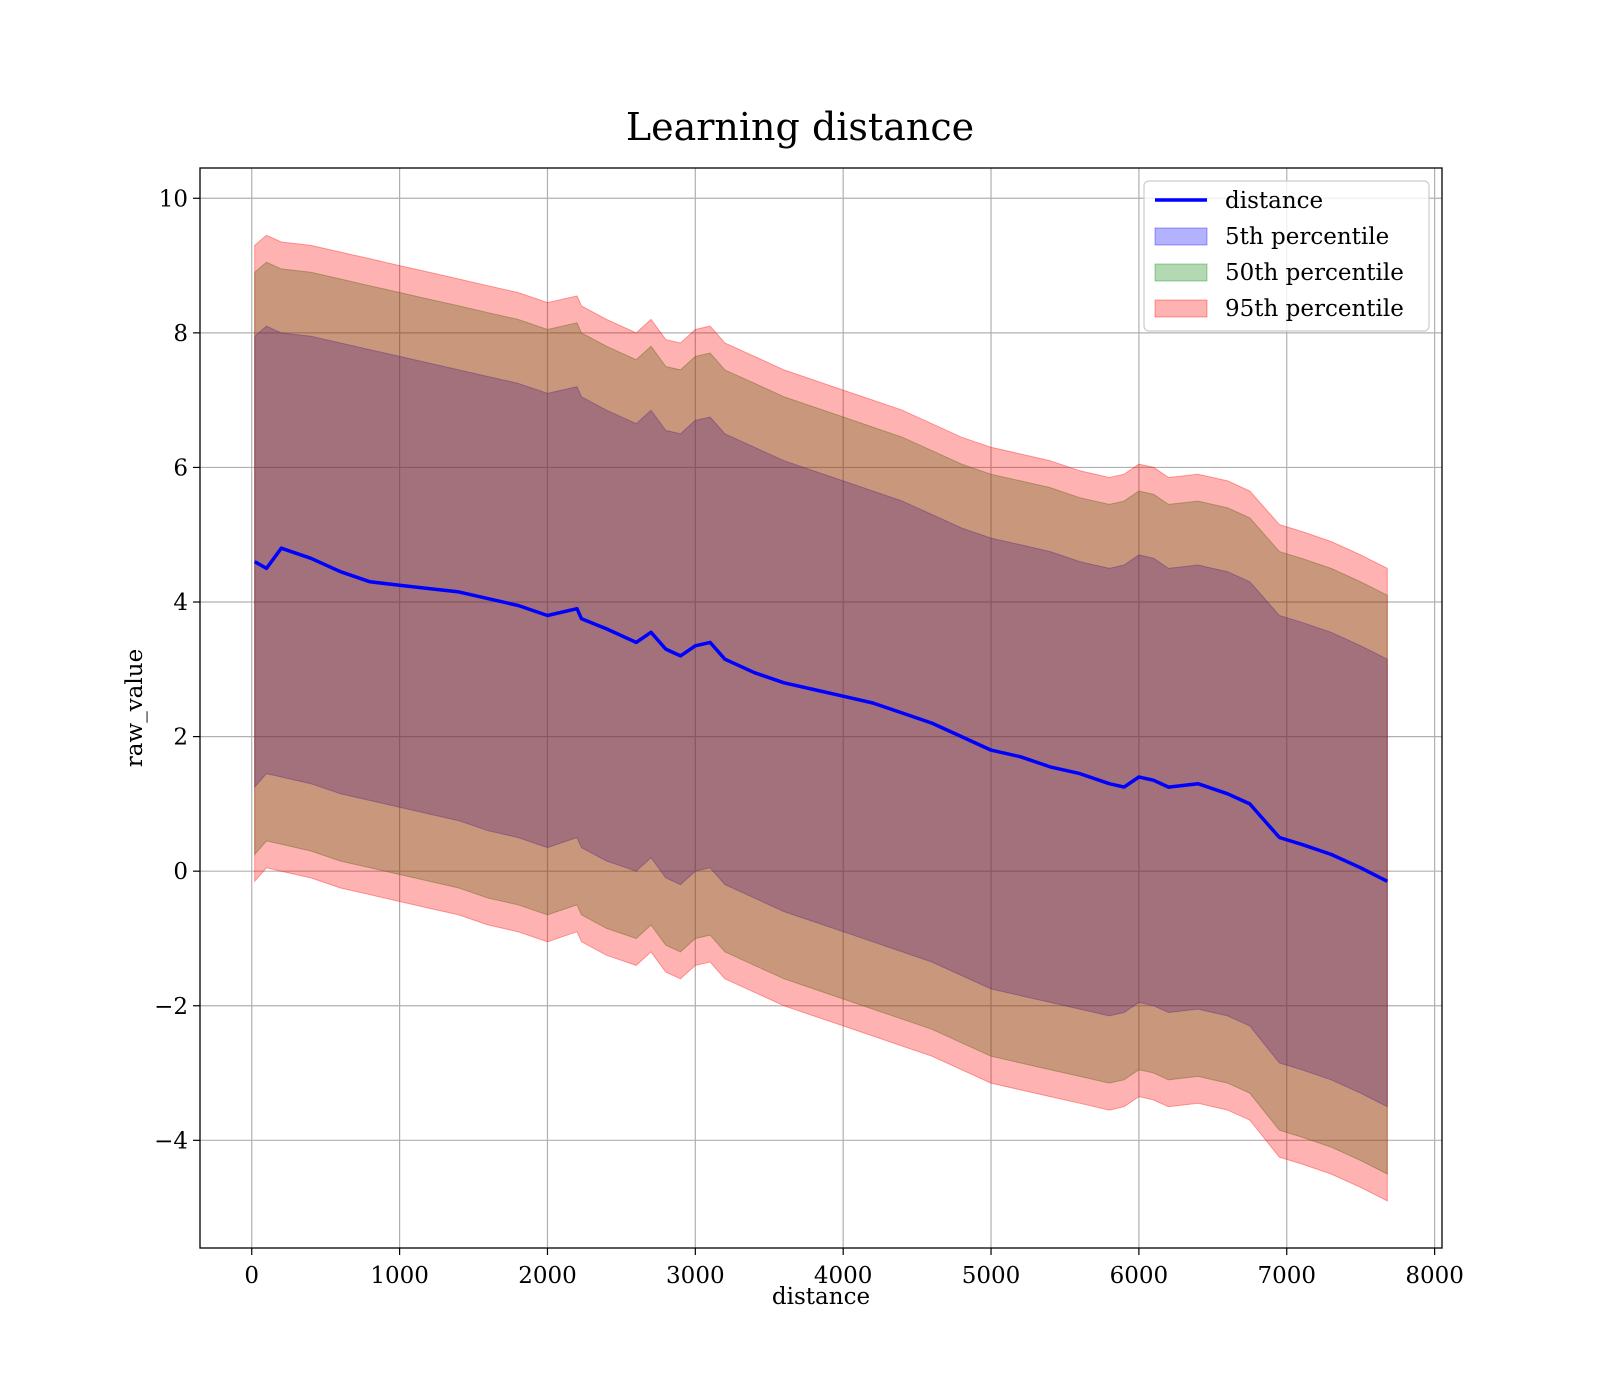 The height and width of the screenshot is (1400, 1600). Describe the element at coordinates (180, 872) in the screenshot. I see `y-tick-label: 0` at that location.